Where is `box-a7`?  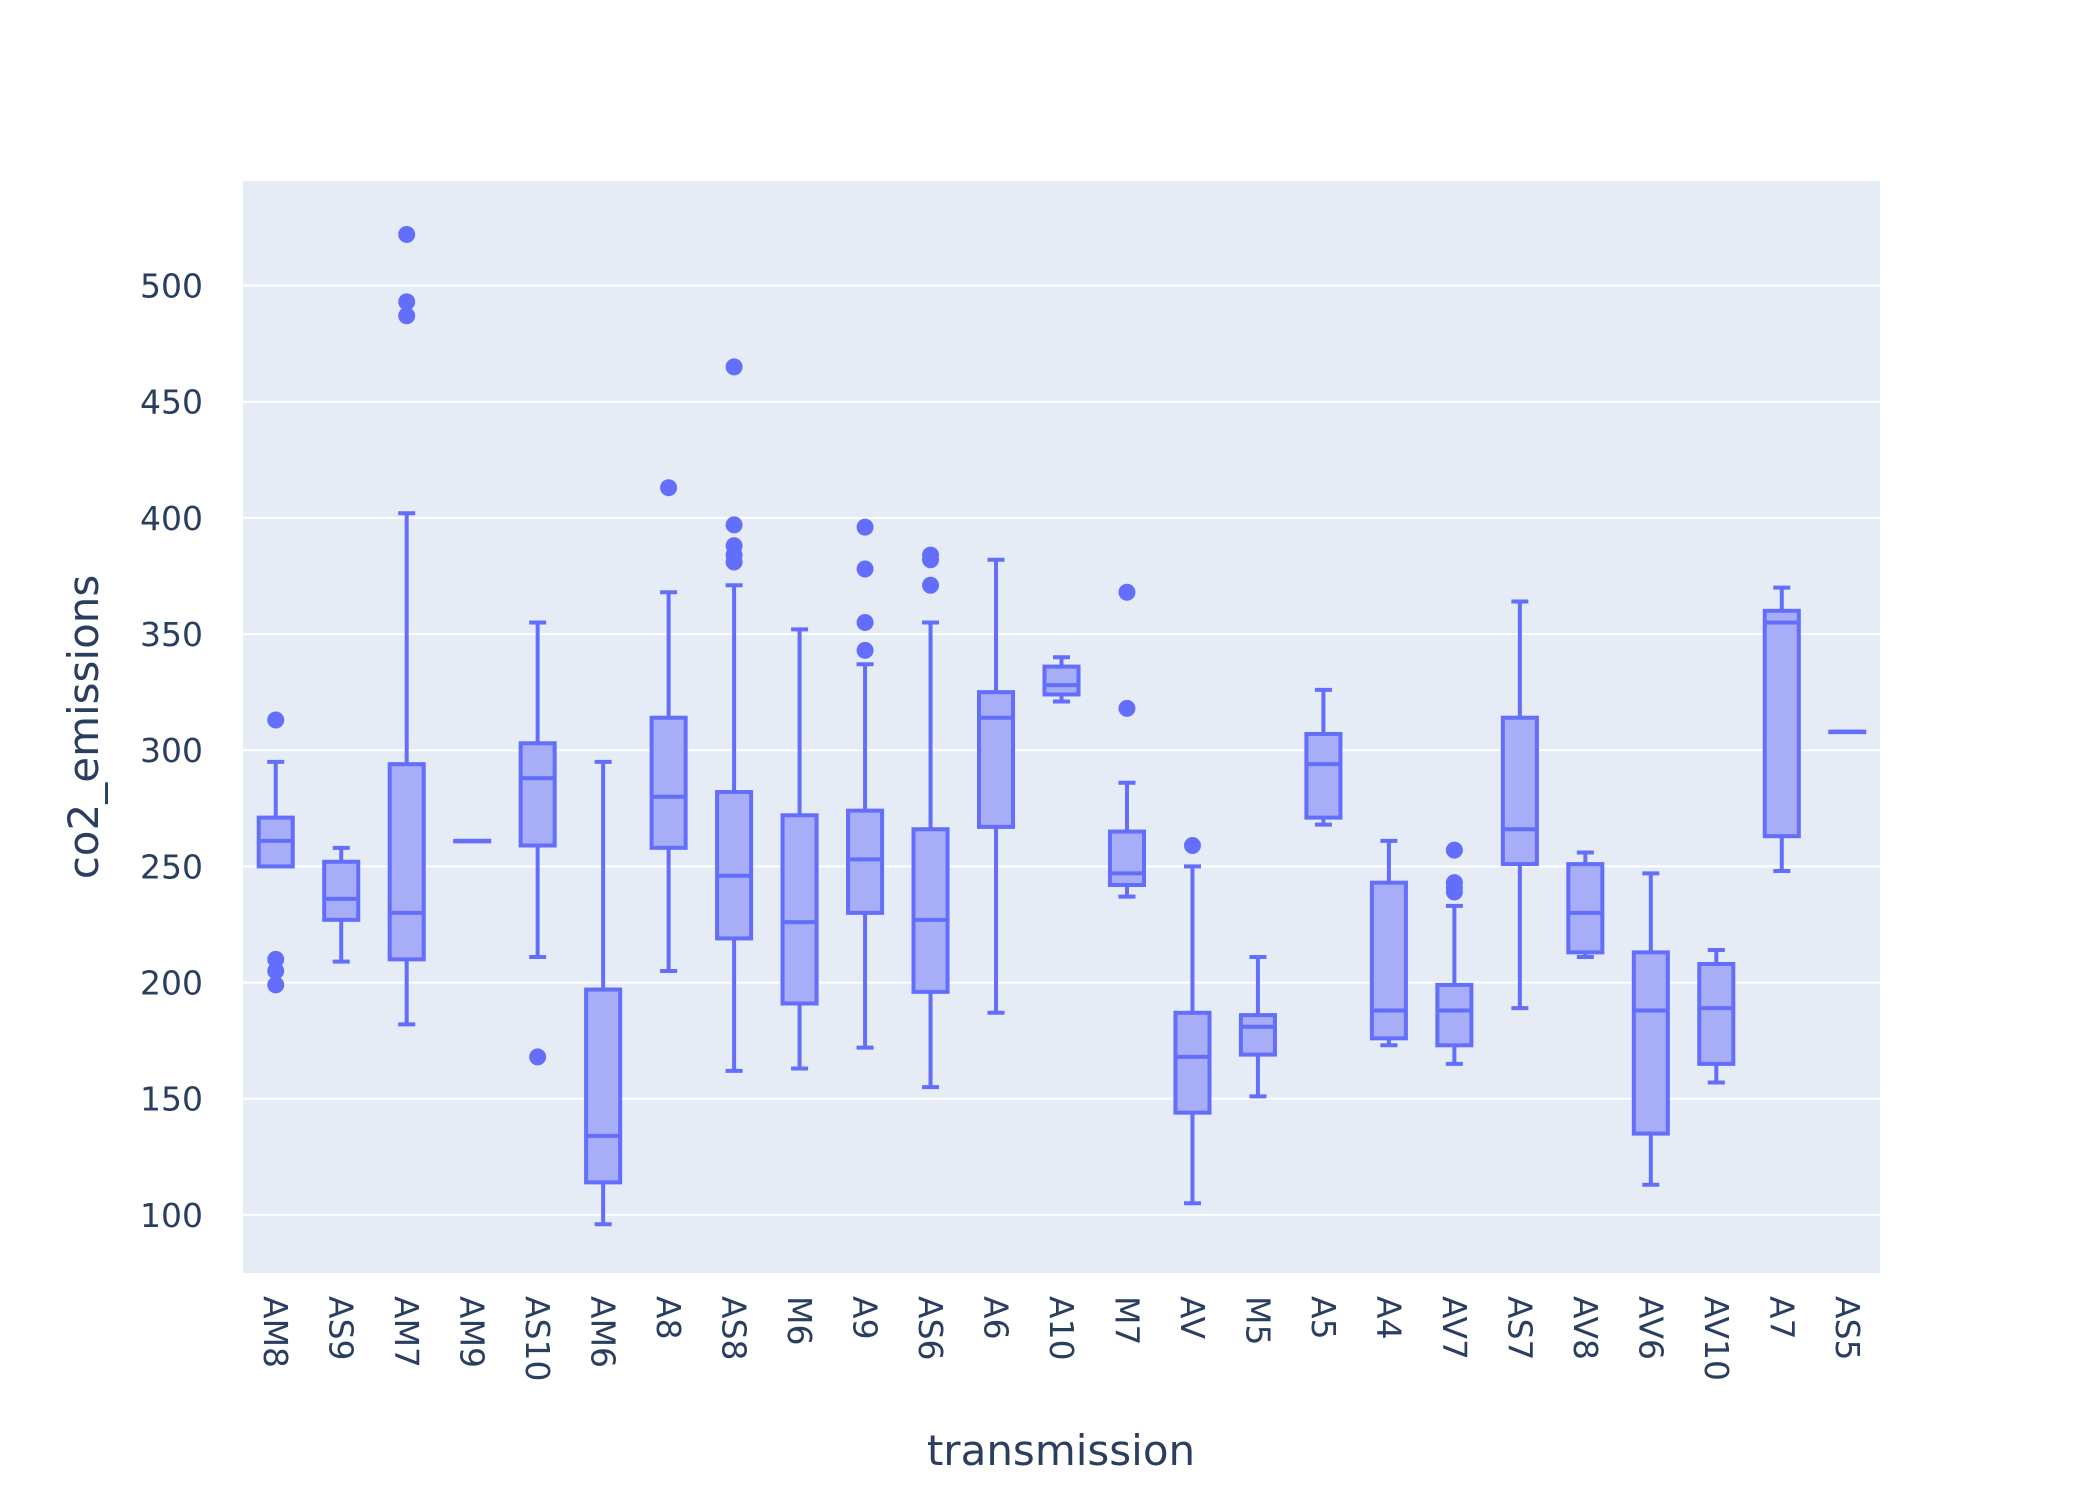
box-a7 is located at coordinates (1781, 729).